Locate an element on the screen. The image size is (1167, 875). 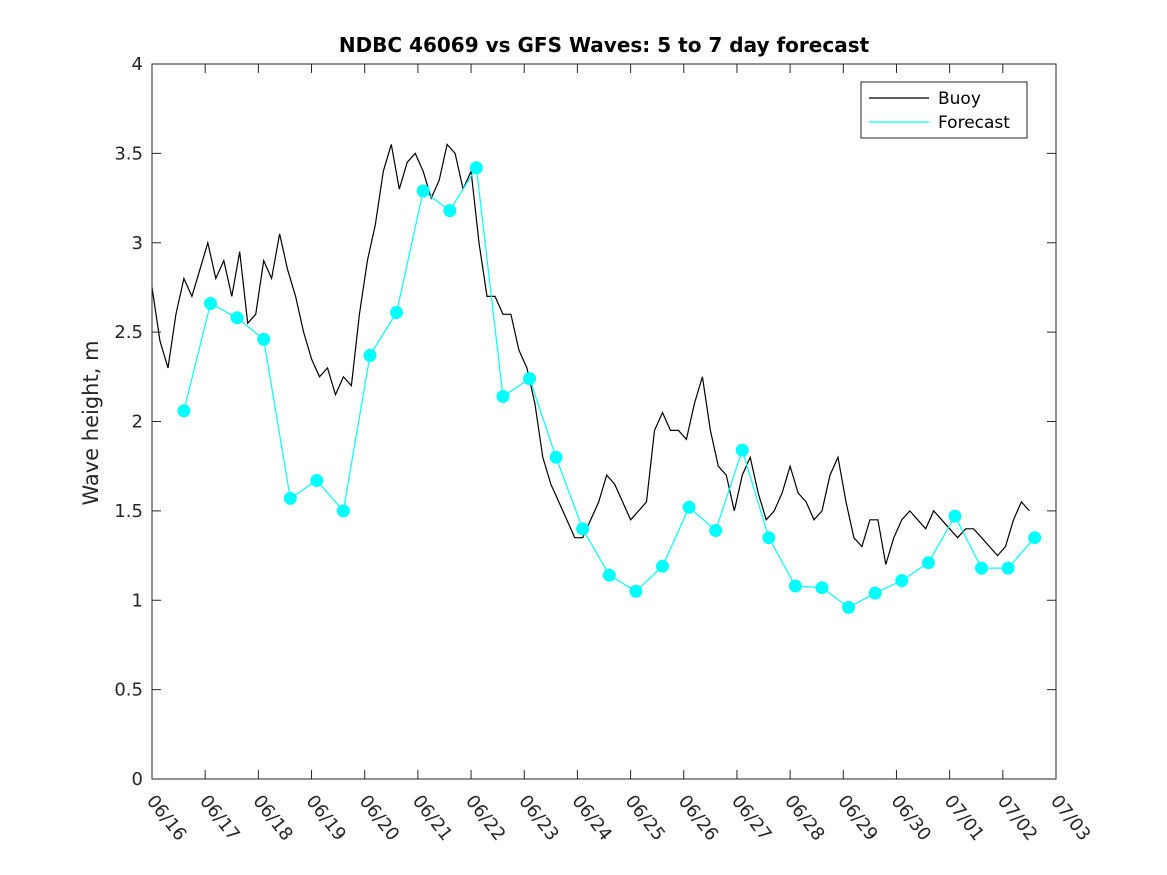
x-tick-label: 06/25 is located at coordinates (645, 818).